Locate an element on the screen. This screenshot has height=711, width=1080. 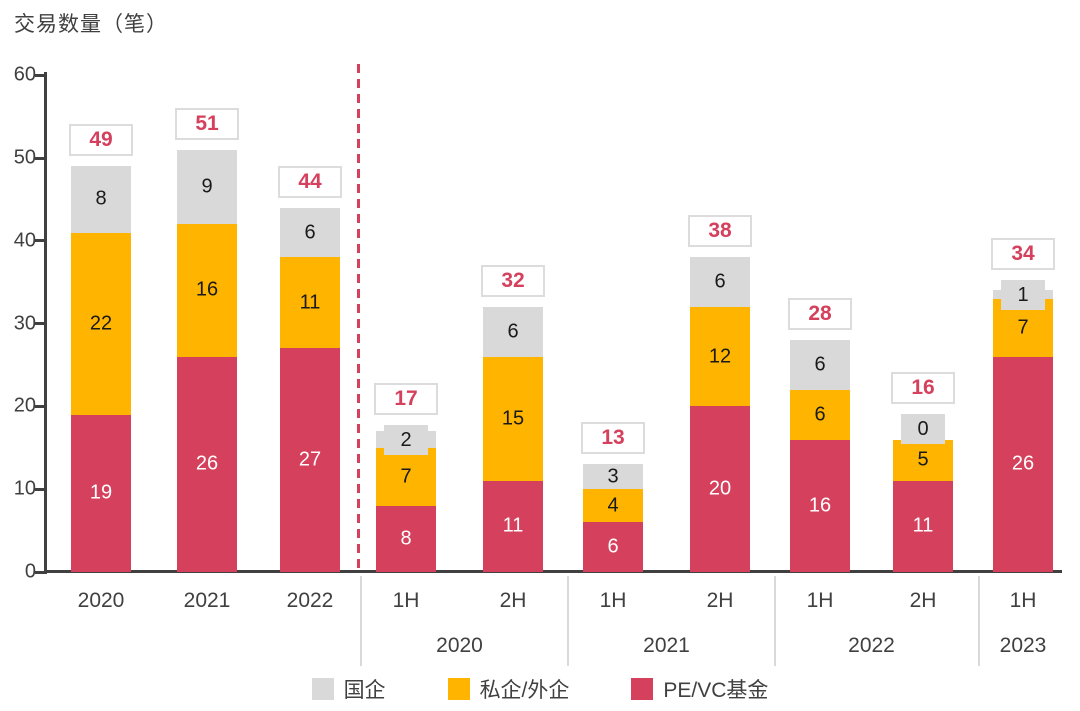
bar-segment-label: 15 is located at coordinates (513, 419).